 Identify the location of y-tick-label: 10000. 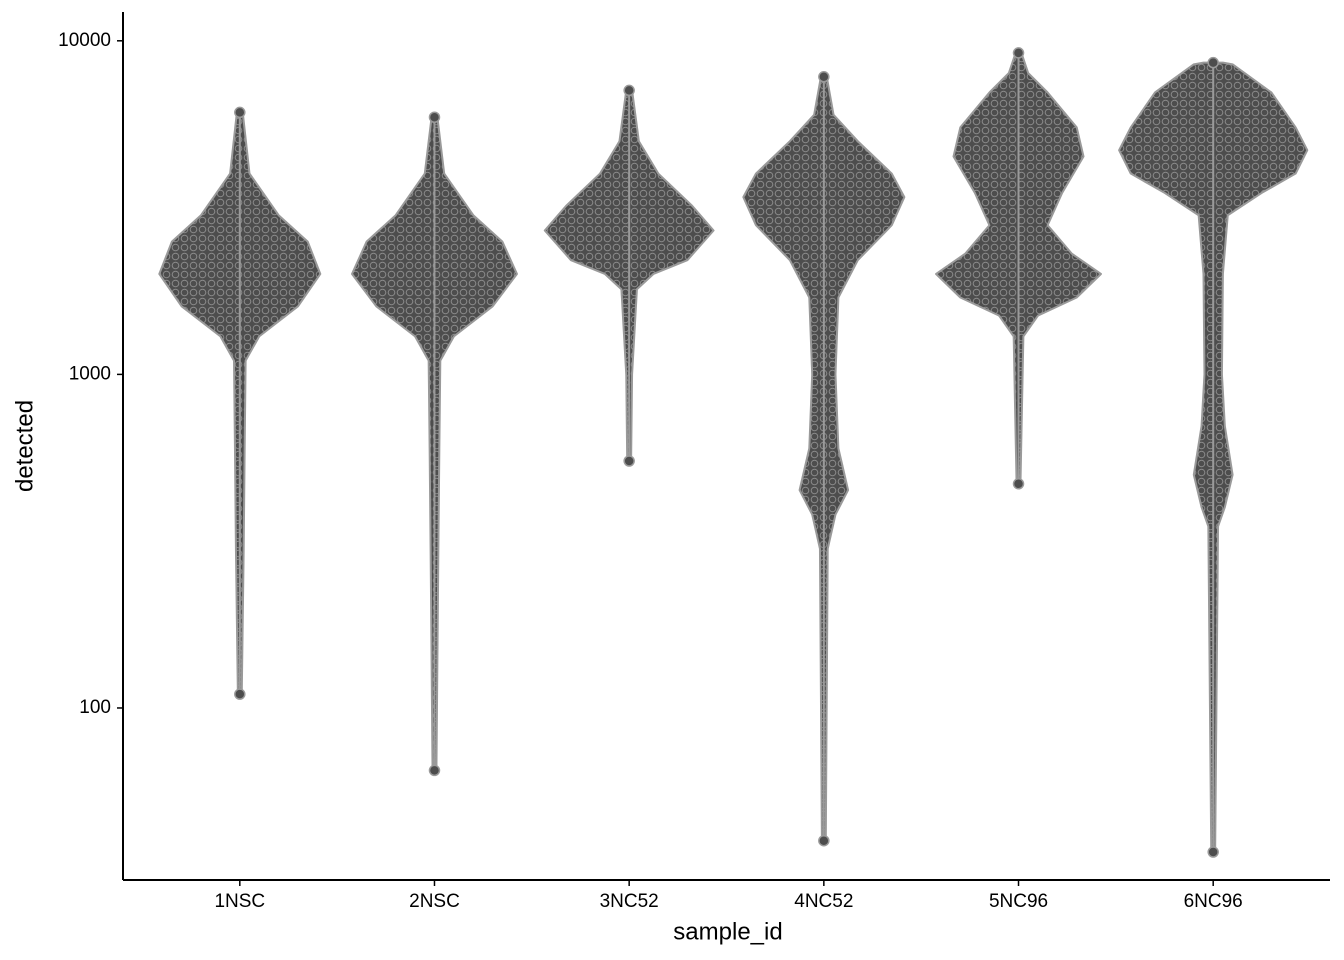
(84, 40).